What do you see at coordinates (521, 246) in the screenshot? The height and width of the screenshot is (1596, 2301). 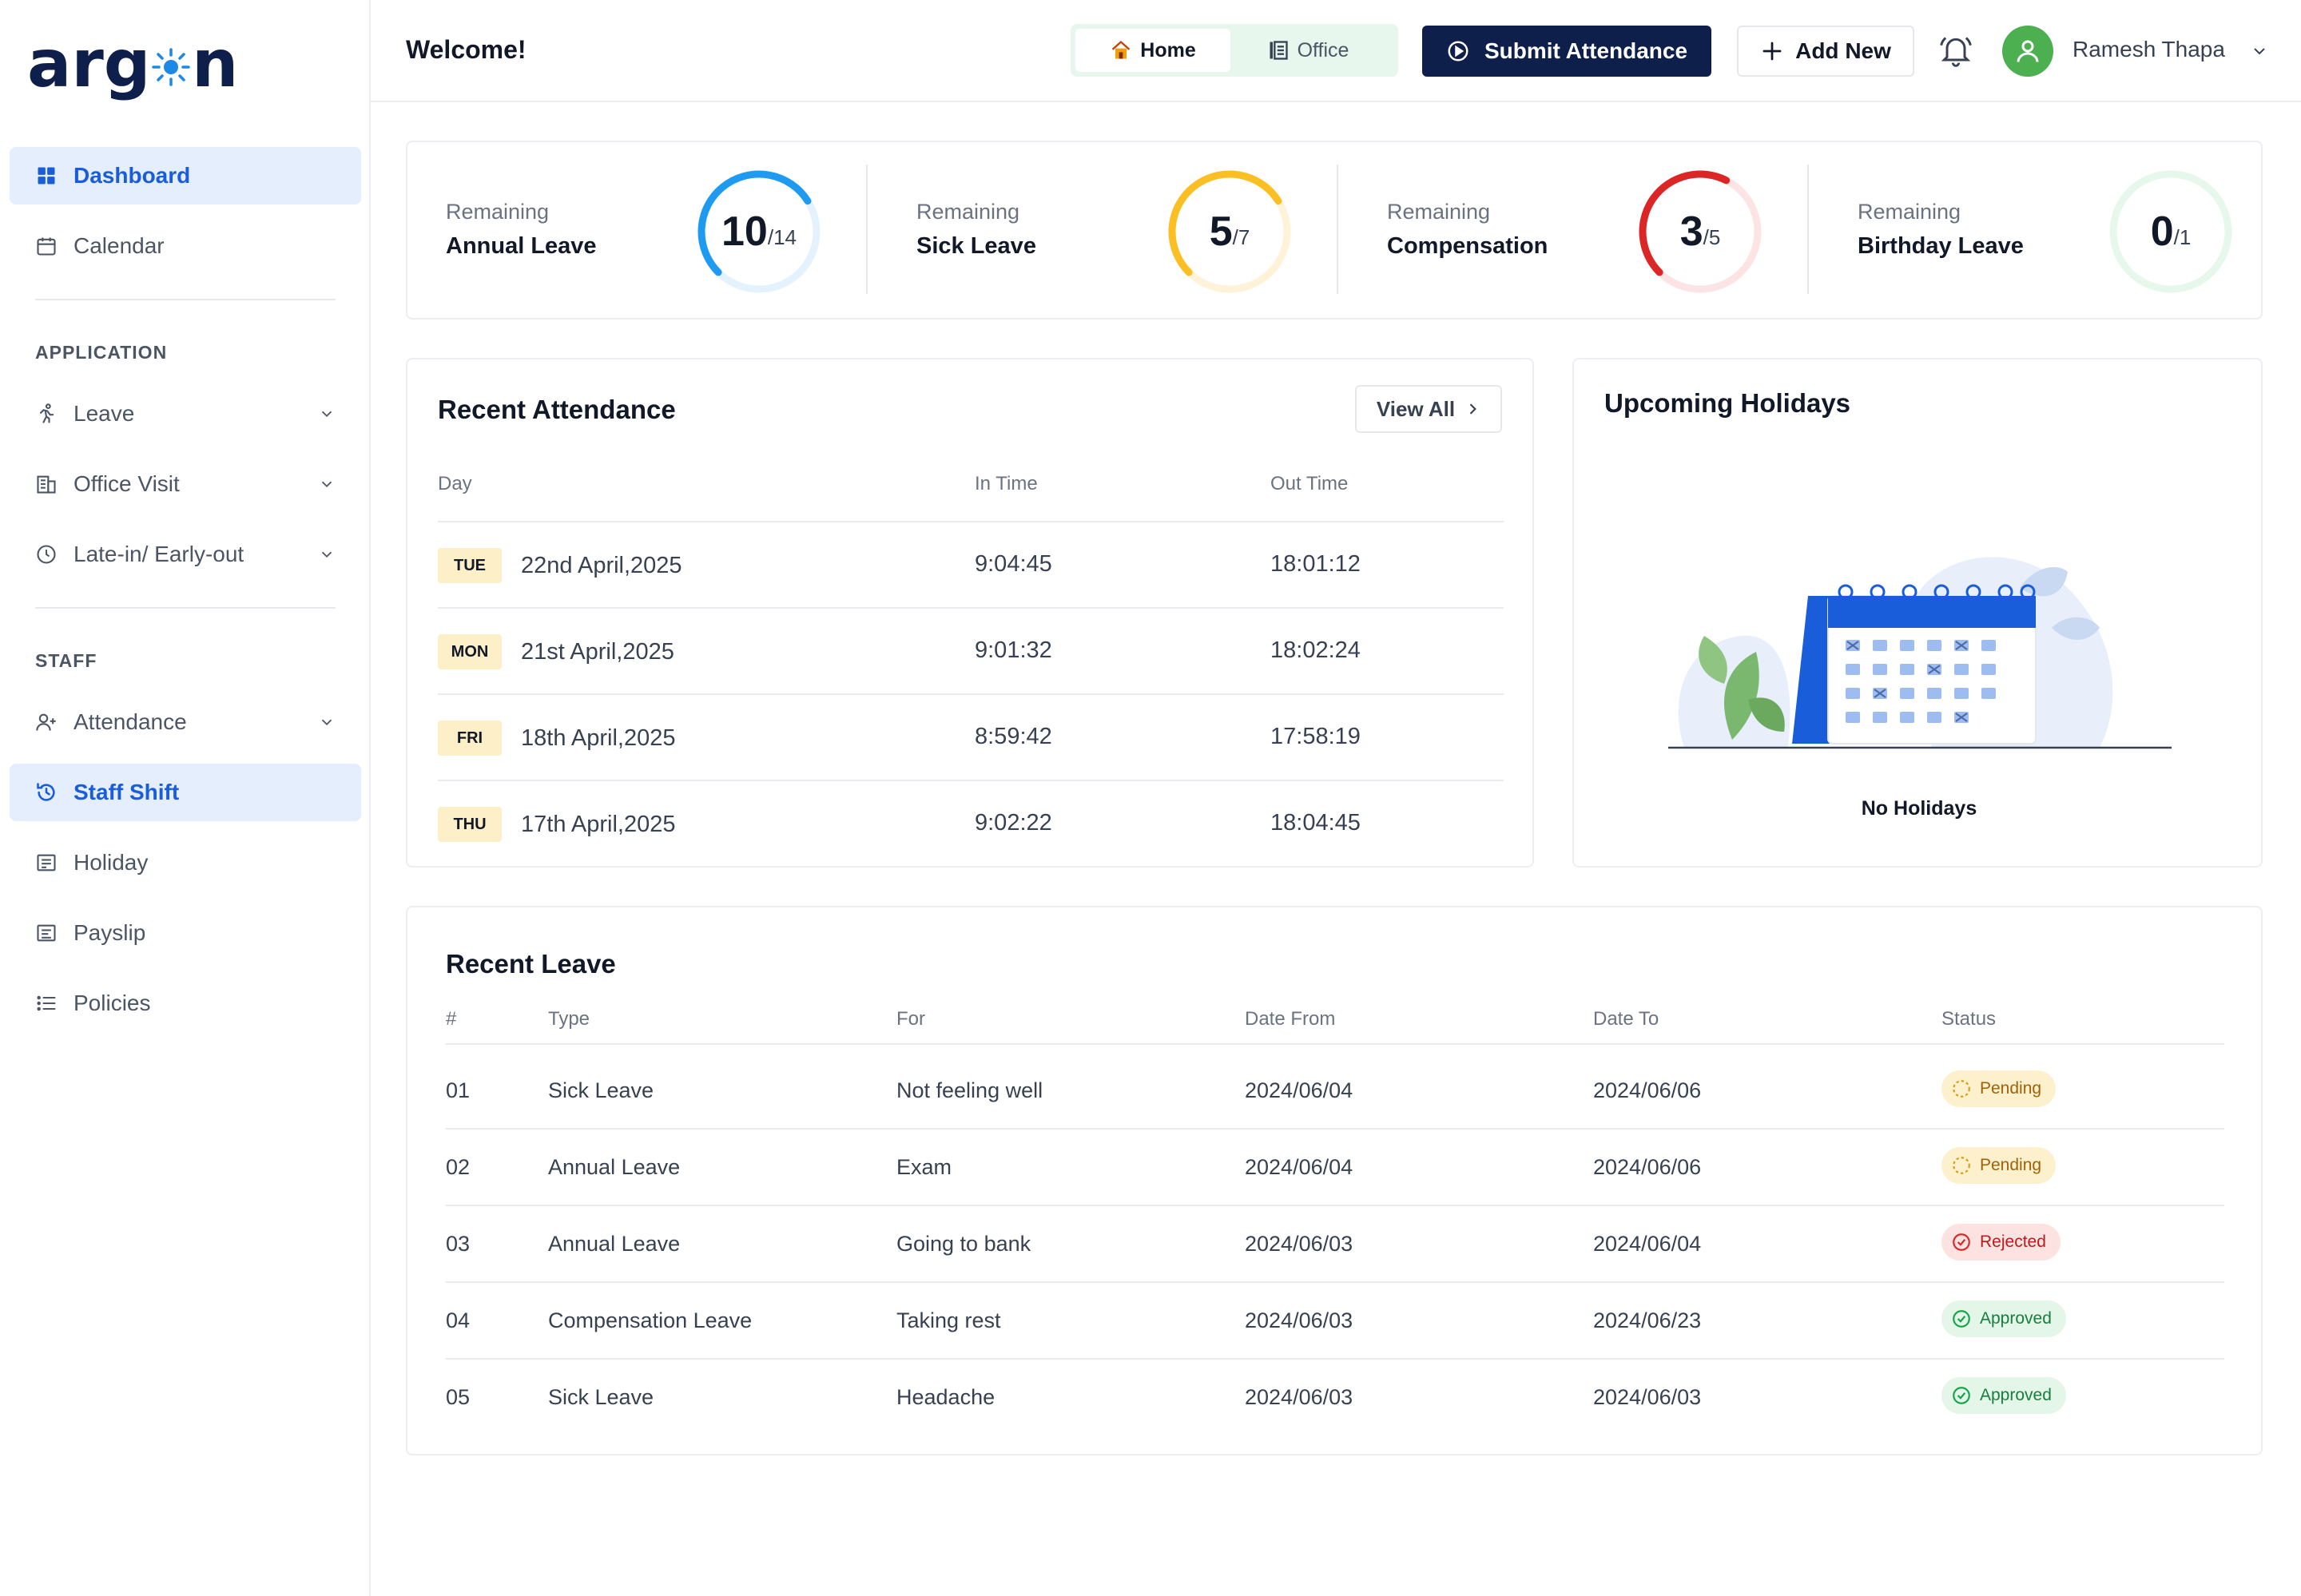 I see `leave-name: Annual Leave` at bounding box center [521, 246].